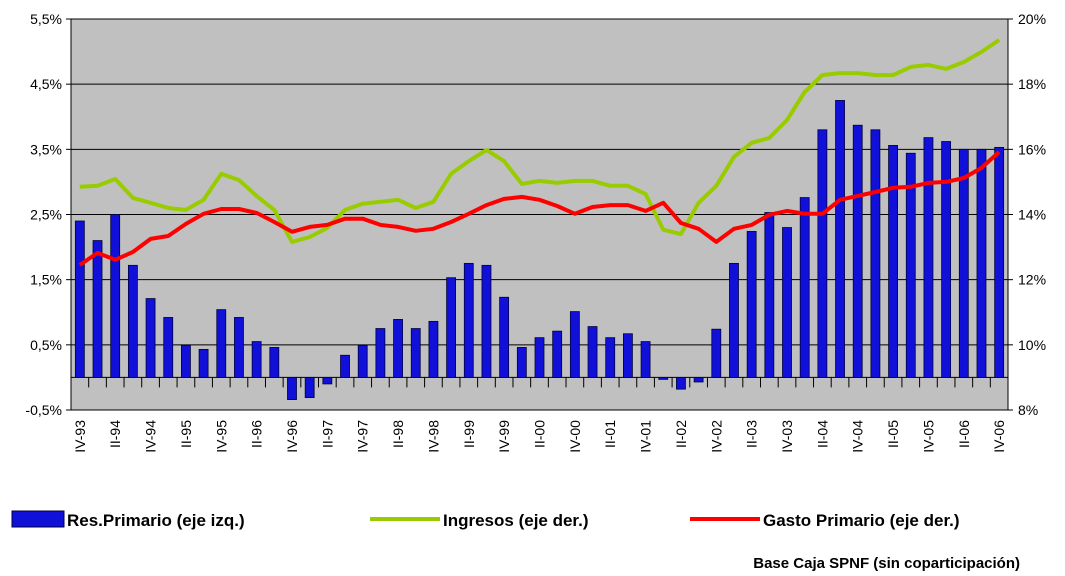 This screenshot has width=1065, height=576. What do you see at coordinates (1032, 149) in the screenshot?
I see `y2-tick-label: 16%` at bounding box center [1032, 149].